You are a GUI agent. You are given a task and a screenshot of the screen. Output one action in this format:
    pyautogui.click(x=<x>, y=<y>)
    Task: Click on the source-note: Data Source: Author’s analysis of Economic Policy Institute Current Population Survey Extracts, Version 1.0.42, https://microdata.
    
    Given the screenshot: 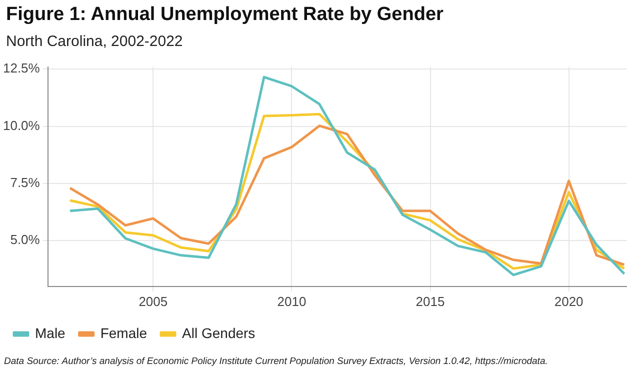 What is the action you would take?
    pyautogui.click(x=276, y=361)
    